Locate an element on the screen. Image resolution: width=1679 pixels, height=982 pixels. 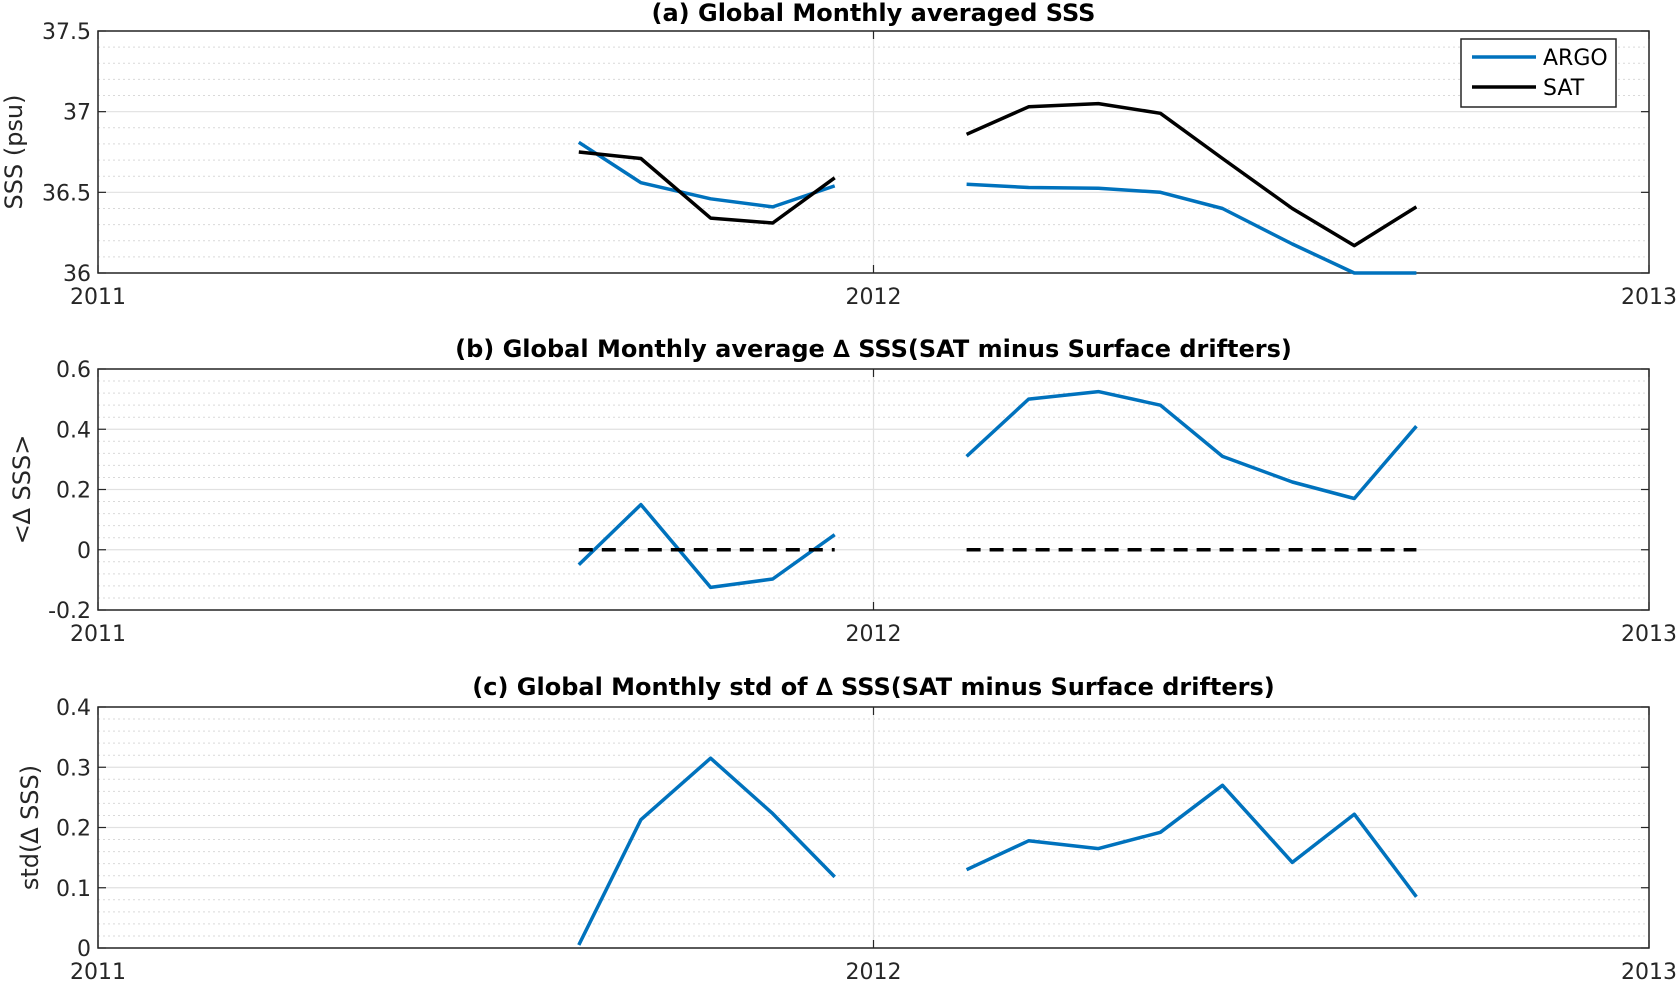
chart-title: (a) Global Monthly averaged SSS is located at coordinates (874, 13).